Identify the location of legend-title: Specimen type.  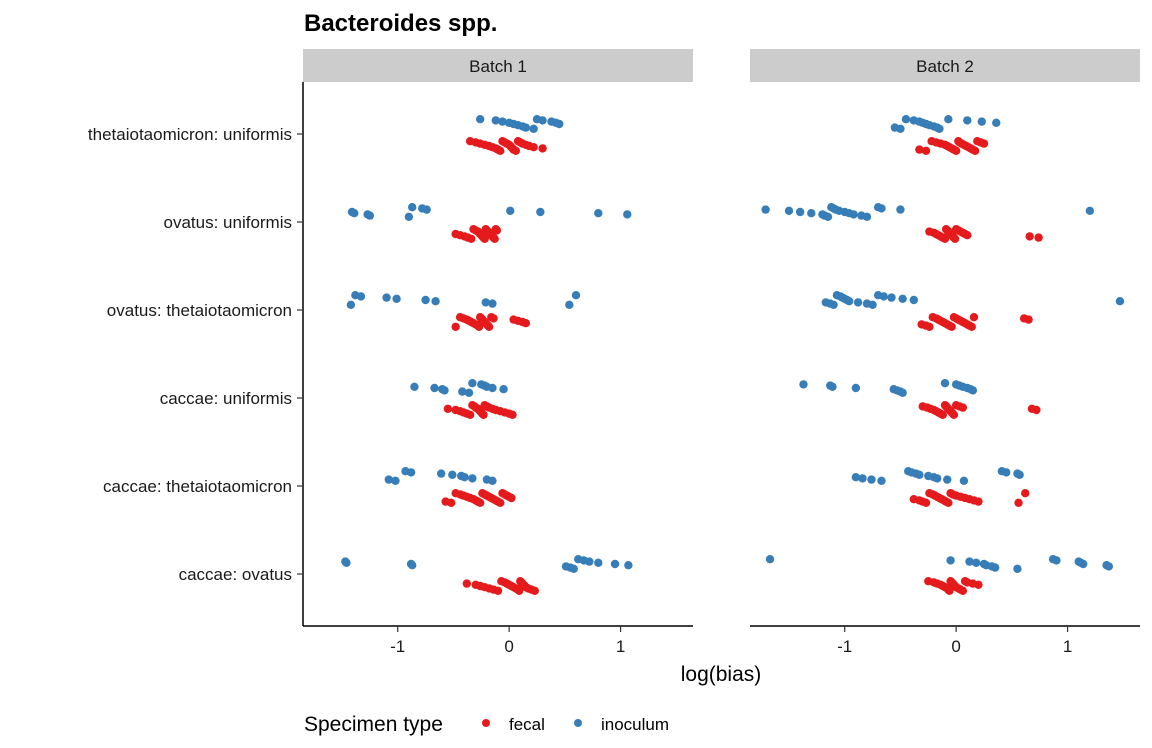
(373, 724).